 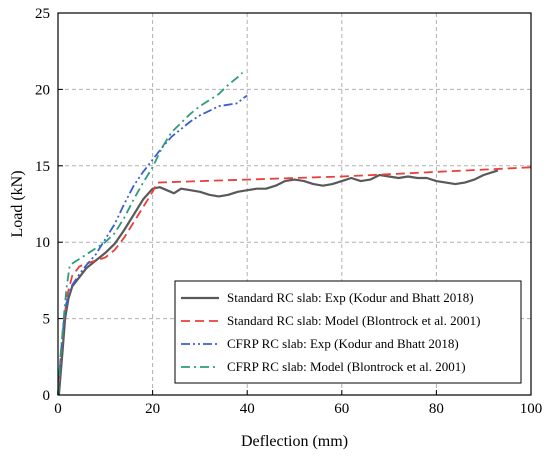 I want to click on x-tick-label: 60, so click(x=341, y=409).